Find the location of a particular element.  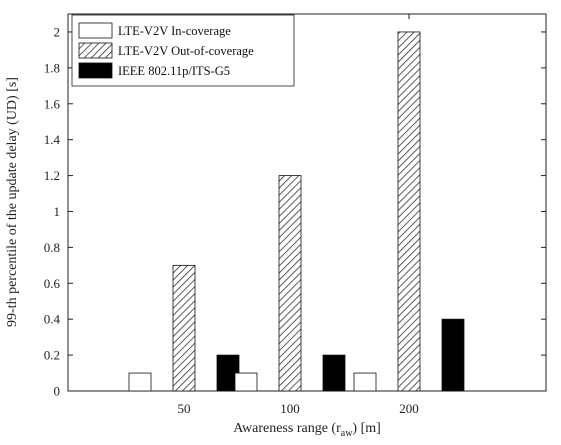

legend-swatch-out-of-coverage is located at coordinates (95, 50).